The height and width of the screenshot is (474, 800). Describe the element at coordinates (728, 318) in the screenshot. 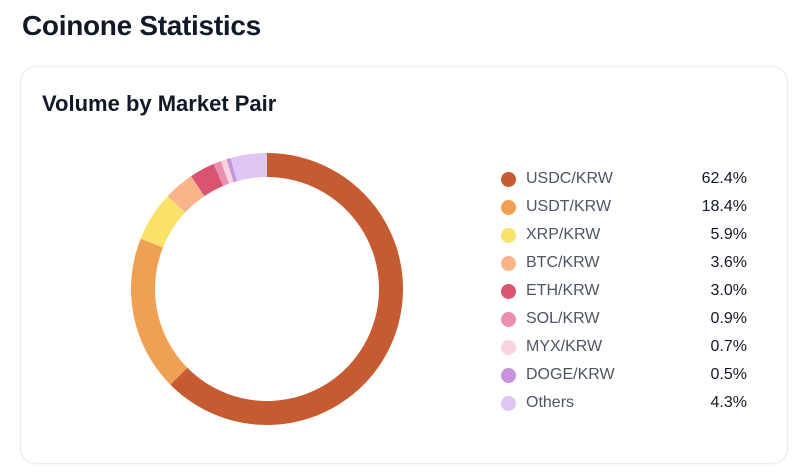

I see `legend-value: 0.9%` at that location.